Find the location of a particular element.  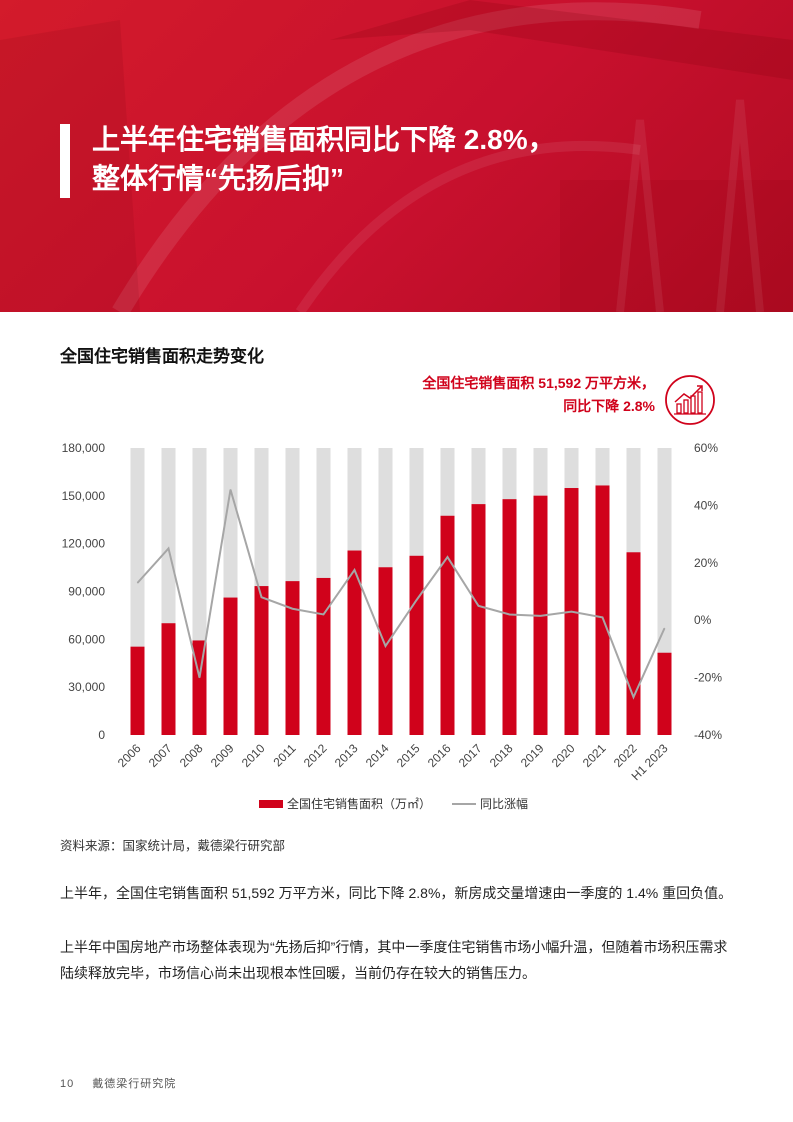

x-axis-tick: 2006 is located at coordinates (129, 755).